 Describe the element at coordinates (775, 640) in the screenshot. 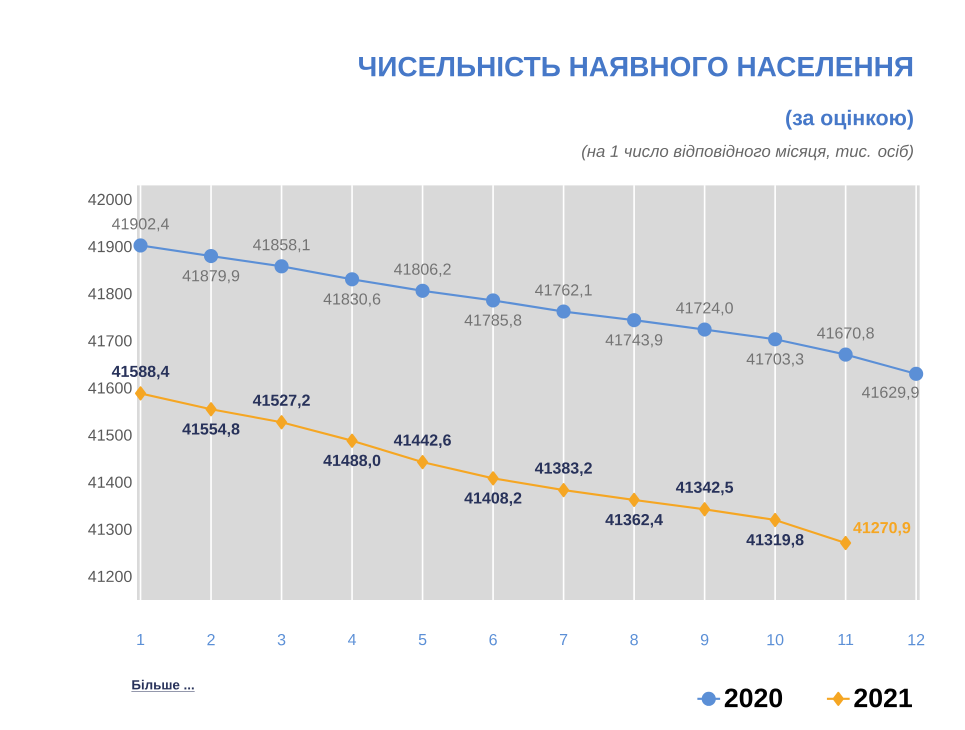

I see `x-tick-label: 10` at that location.